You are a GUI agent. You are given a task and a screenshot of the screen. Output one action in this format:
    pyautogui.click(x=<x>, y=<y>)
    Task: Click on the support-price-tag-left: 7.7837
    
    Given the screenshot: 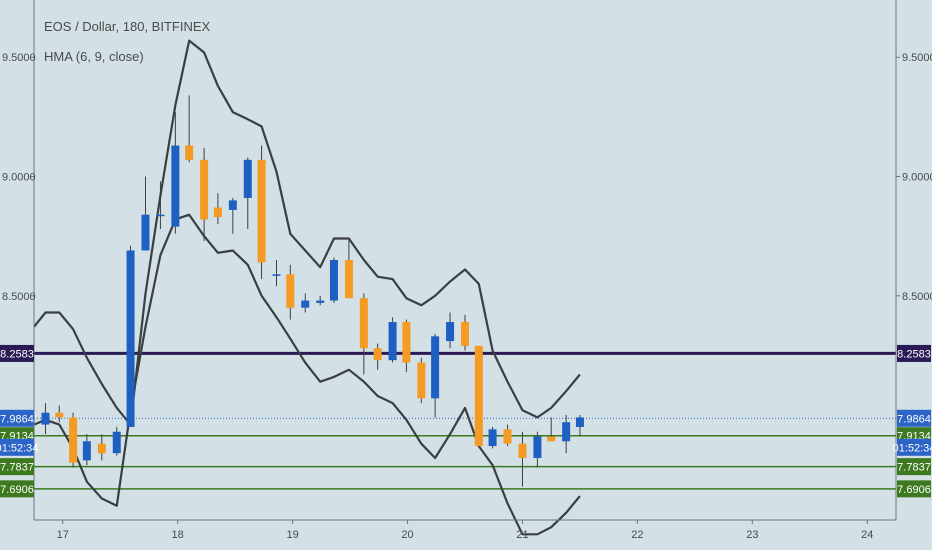 What is the action you would take?
    pyautogui.click(x=17, y=467)
    